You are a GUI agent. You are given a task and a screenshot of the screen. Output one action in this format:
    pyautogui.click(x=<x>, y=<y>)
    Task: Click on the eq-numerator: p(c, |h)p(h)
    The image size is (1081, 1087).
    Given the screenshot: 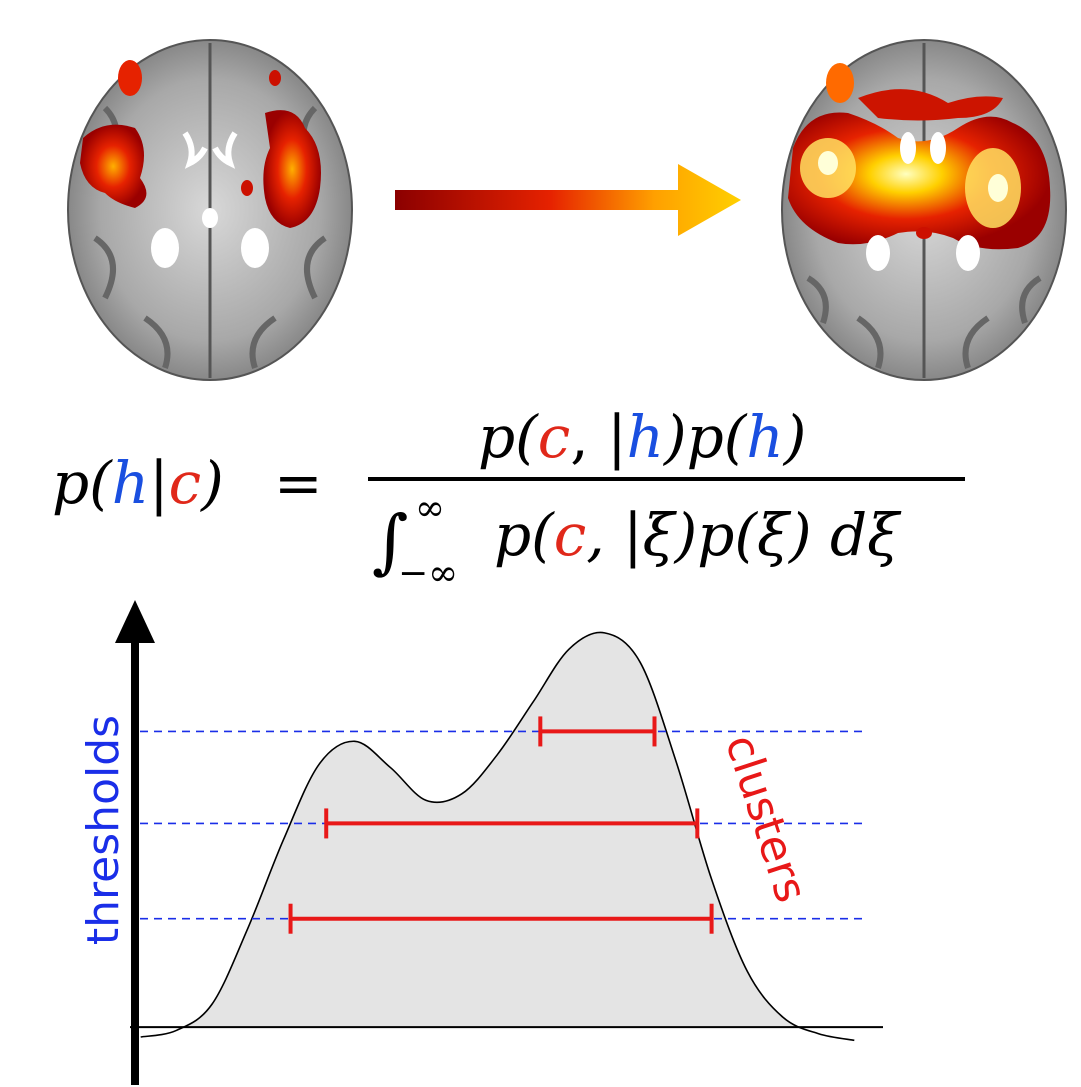 What is the action you would take?
    pyautogui.click(x=642, y=437)
    